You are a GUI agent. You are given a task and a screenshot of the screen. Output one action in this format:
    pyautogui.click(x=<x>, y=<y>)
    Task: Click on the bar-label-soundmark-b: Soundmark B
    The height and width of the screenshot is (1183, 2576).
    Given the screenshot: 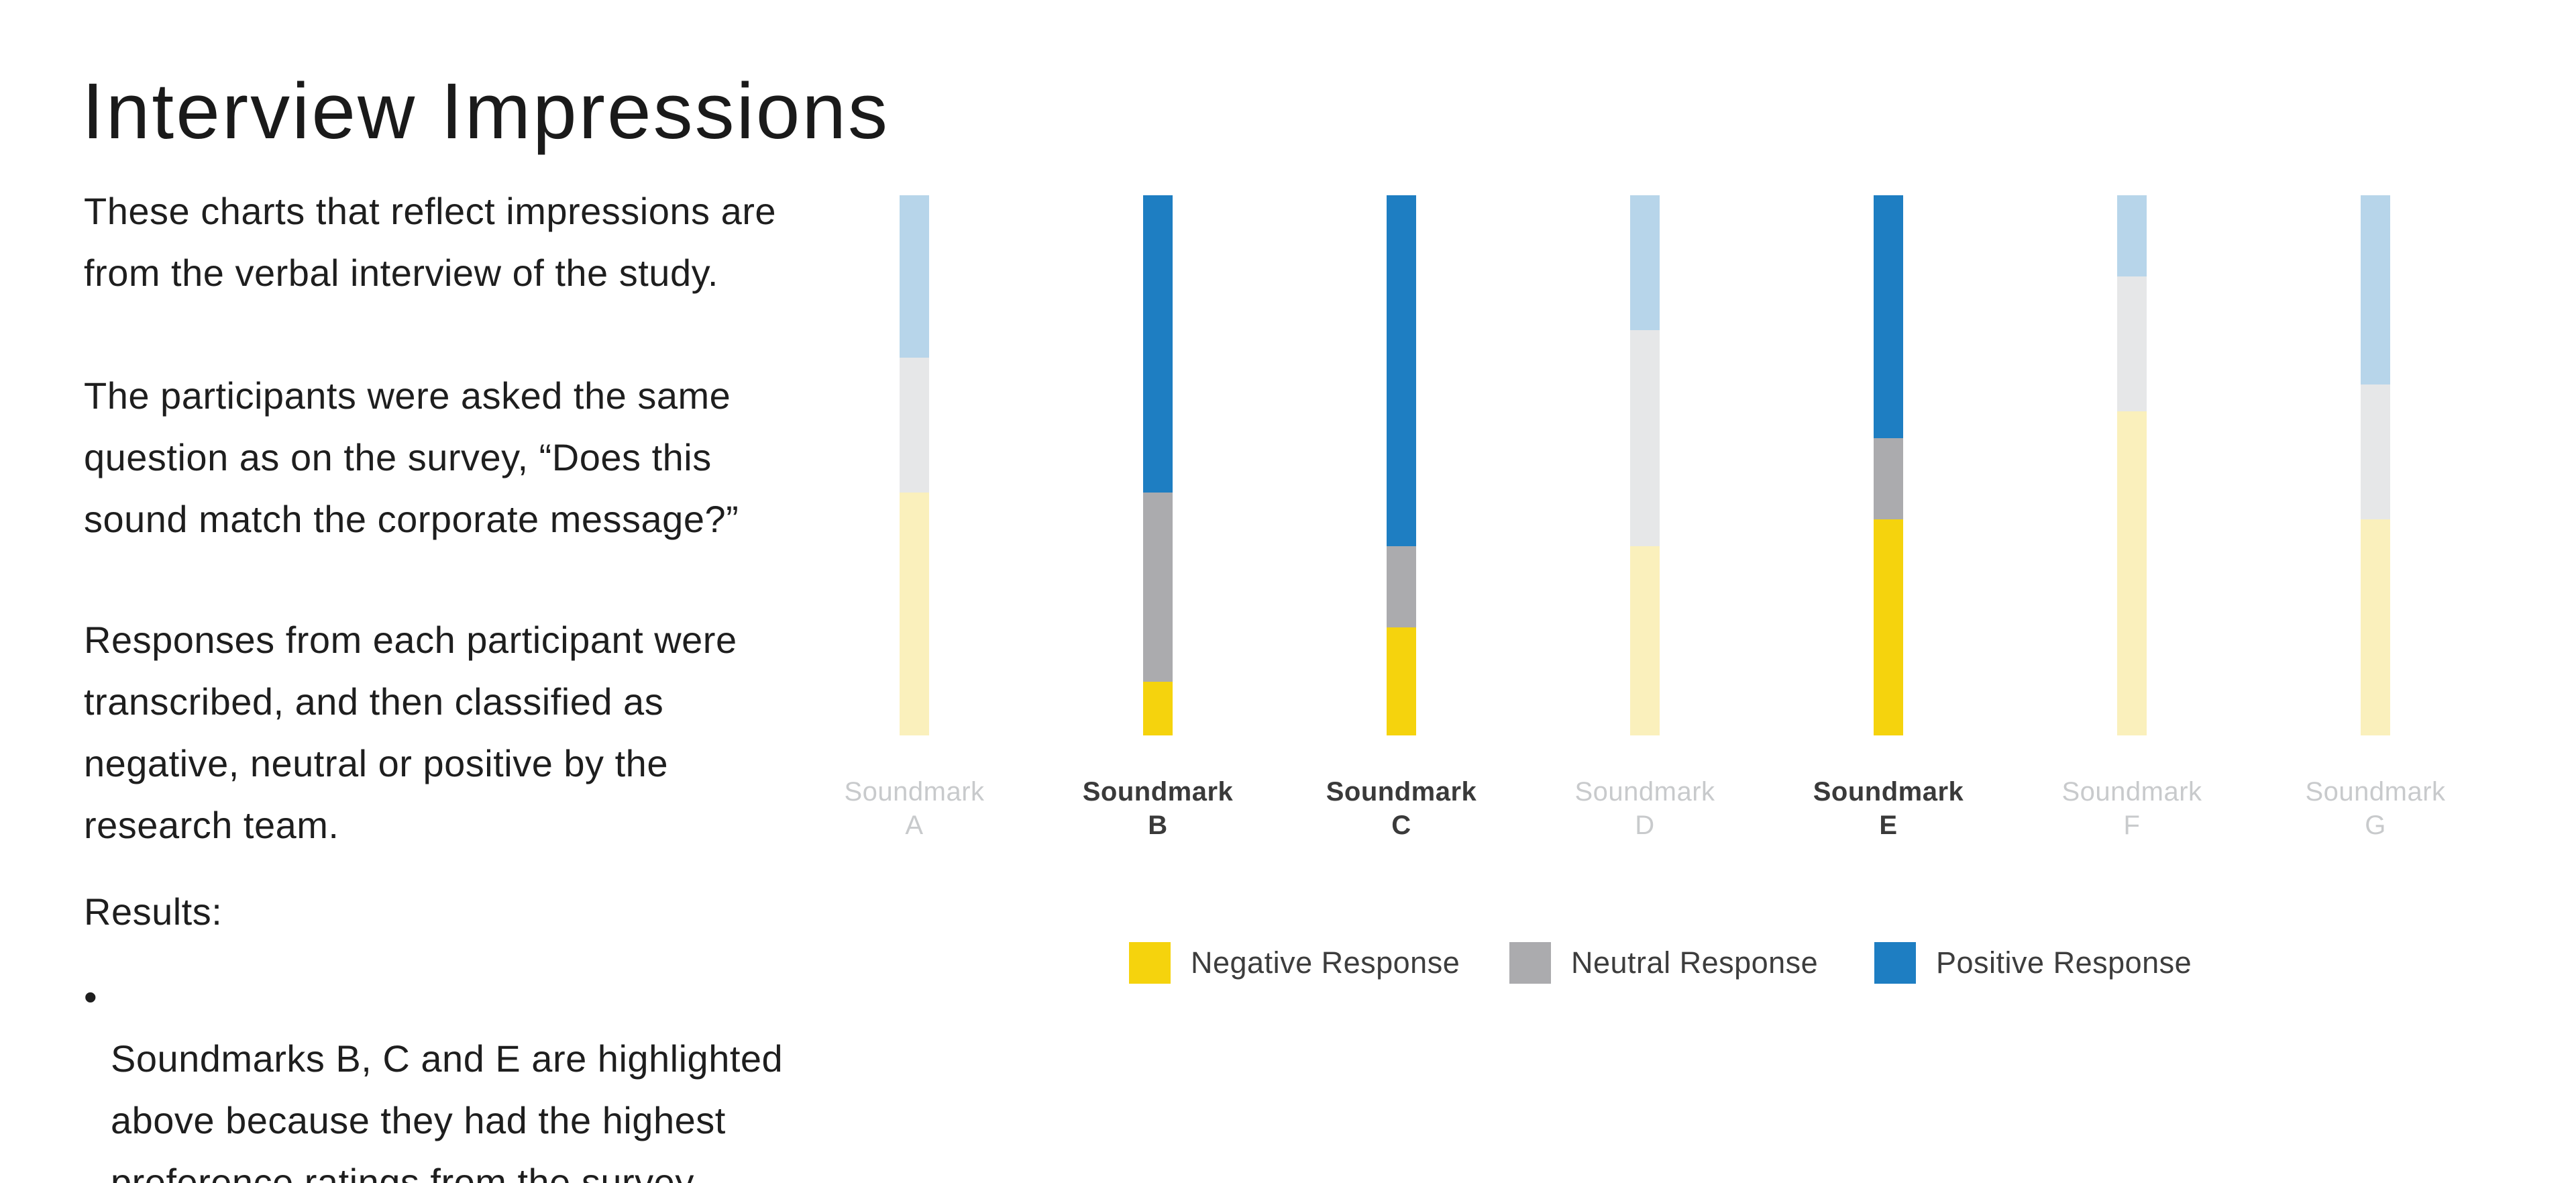 What is the action you would take?
    pyautogui.click(x=1158, y=808)
    